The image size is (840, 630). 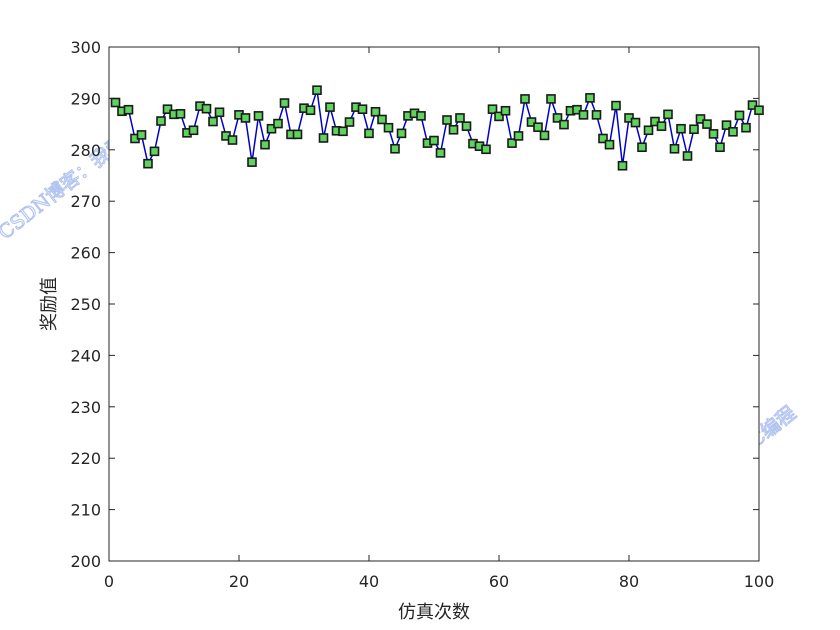 I want to click on y-tick-label: 230, so click(x=85, y=407).